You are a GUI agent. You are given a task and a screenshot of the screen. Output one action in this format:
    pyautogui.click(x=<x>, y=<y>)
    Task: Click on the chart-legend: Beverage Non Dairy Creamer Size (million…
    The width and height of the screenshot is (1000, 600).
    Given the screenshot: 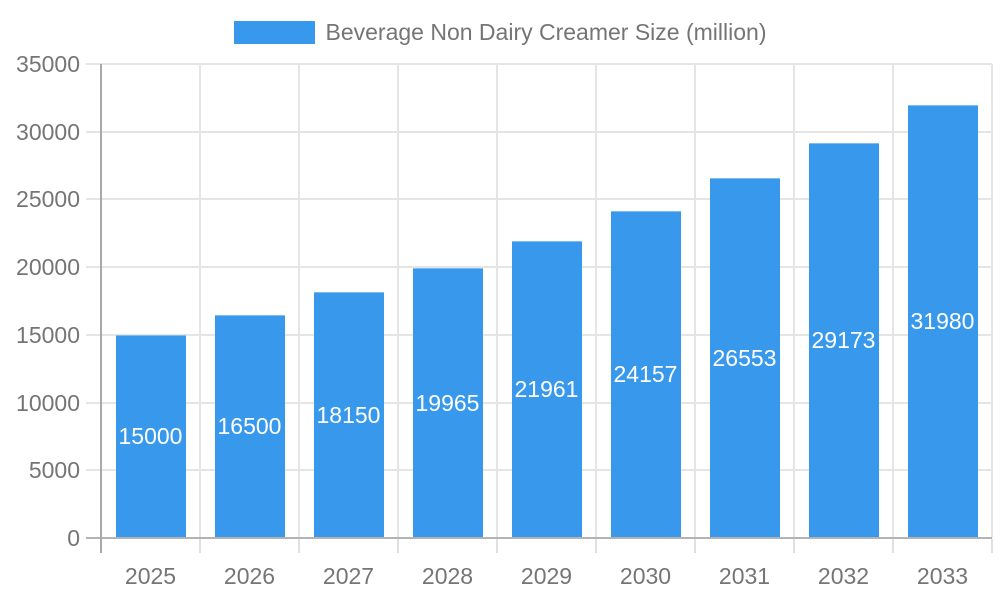 What is the action you would take?
    pyautogui.click(x=500, y=32)
    